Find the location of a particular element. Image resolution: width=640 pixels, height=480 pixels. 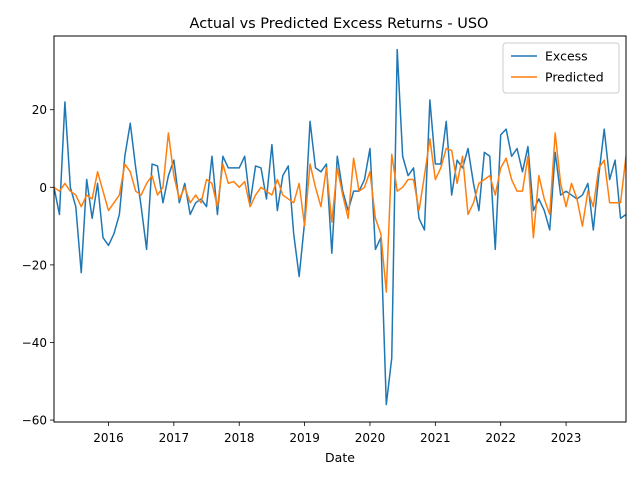

y-tick-label: 0 is located at coordinates (43, 188).